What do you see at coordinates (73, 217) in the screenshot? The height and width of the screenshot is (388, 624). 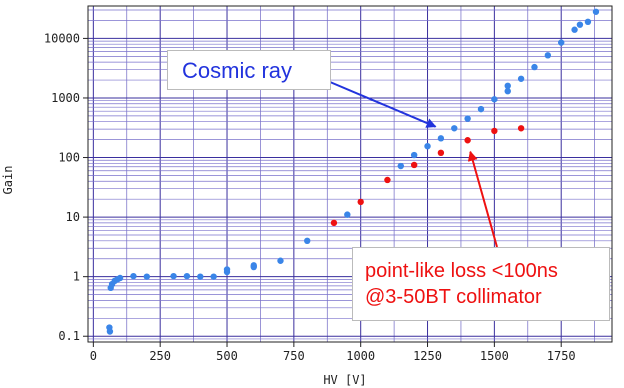 I see `y-tick-label: 10` at bounding box center [73, 217].